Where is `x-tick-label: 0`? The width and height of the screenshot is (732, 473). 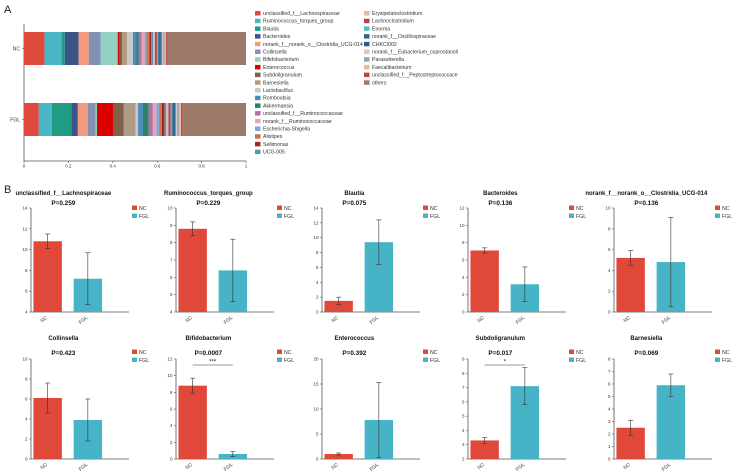
x-tick-label: 0 is located at coordinates (24, 166).